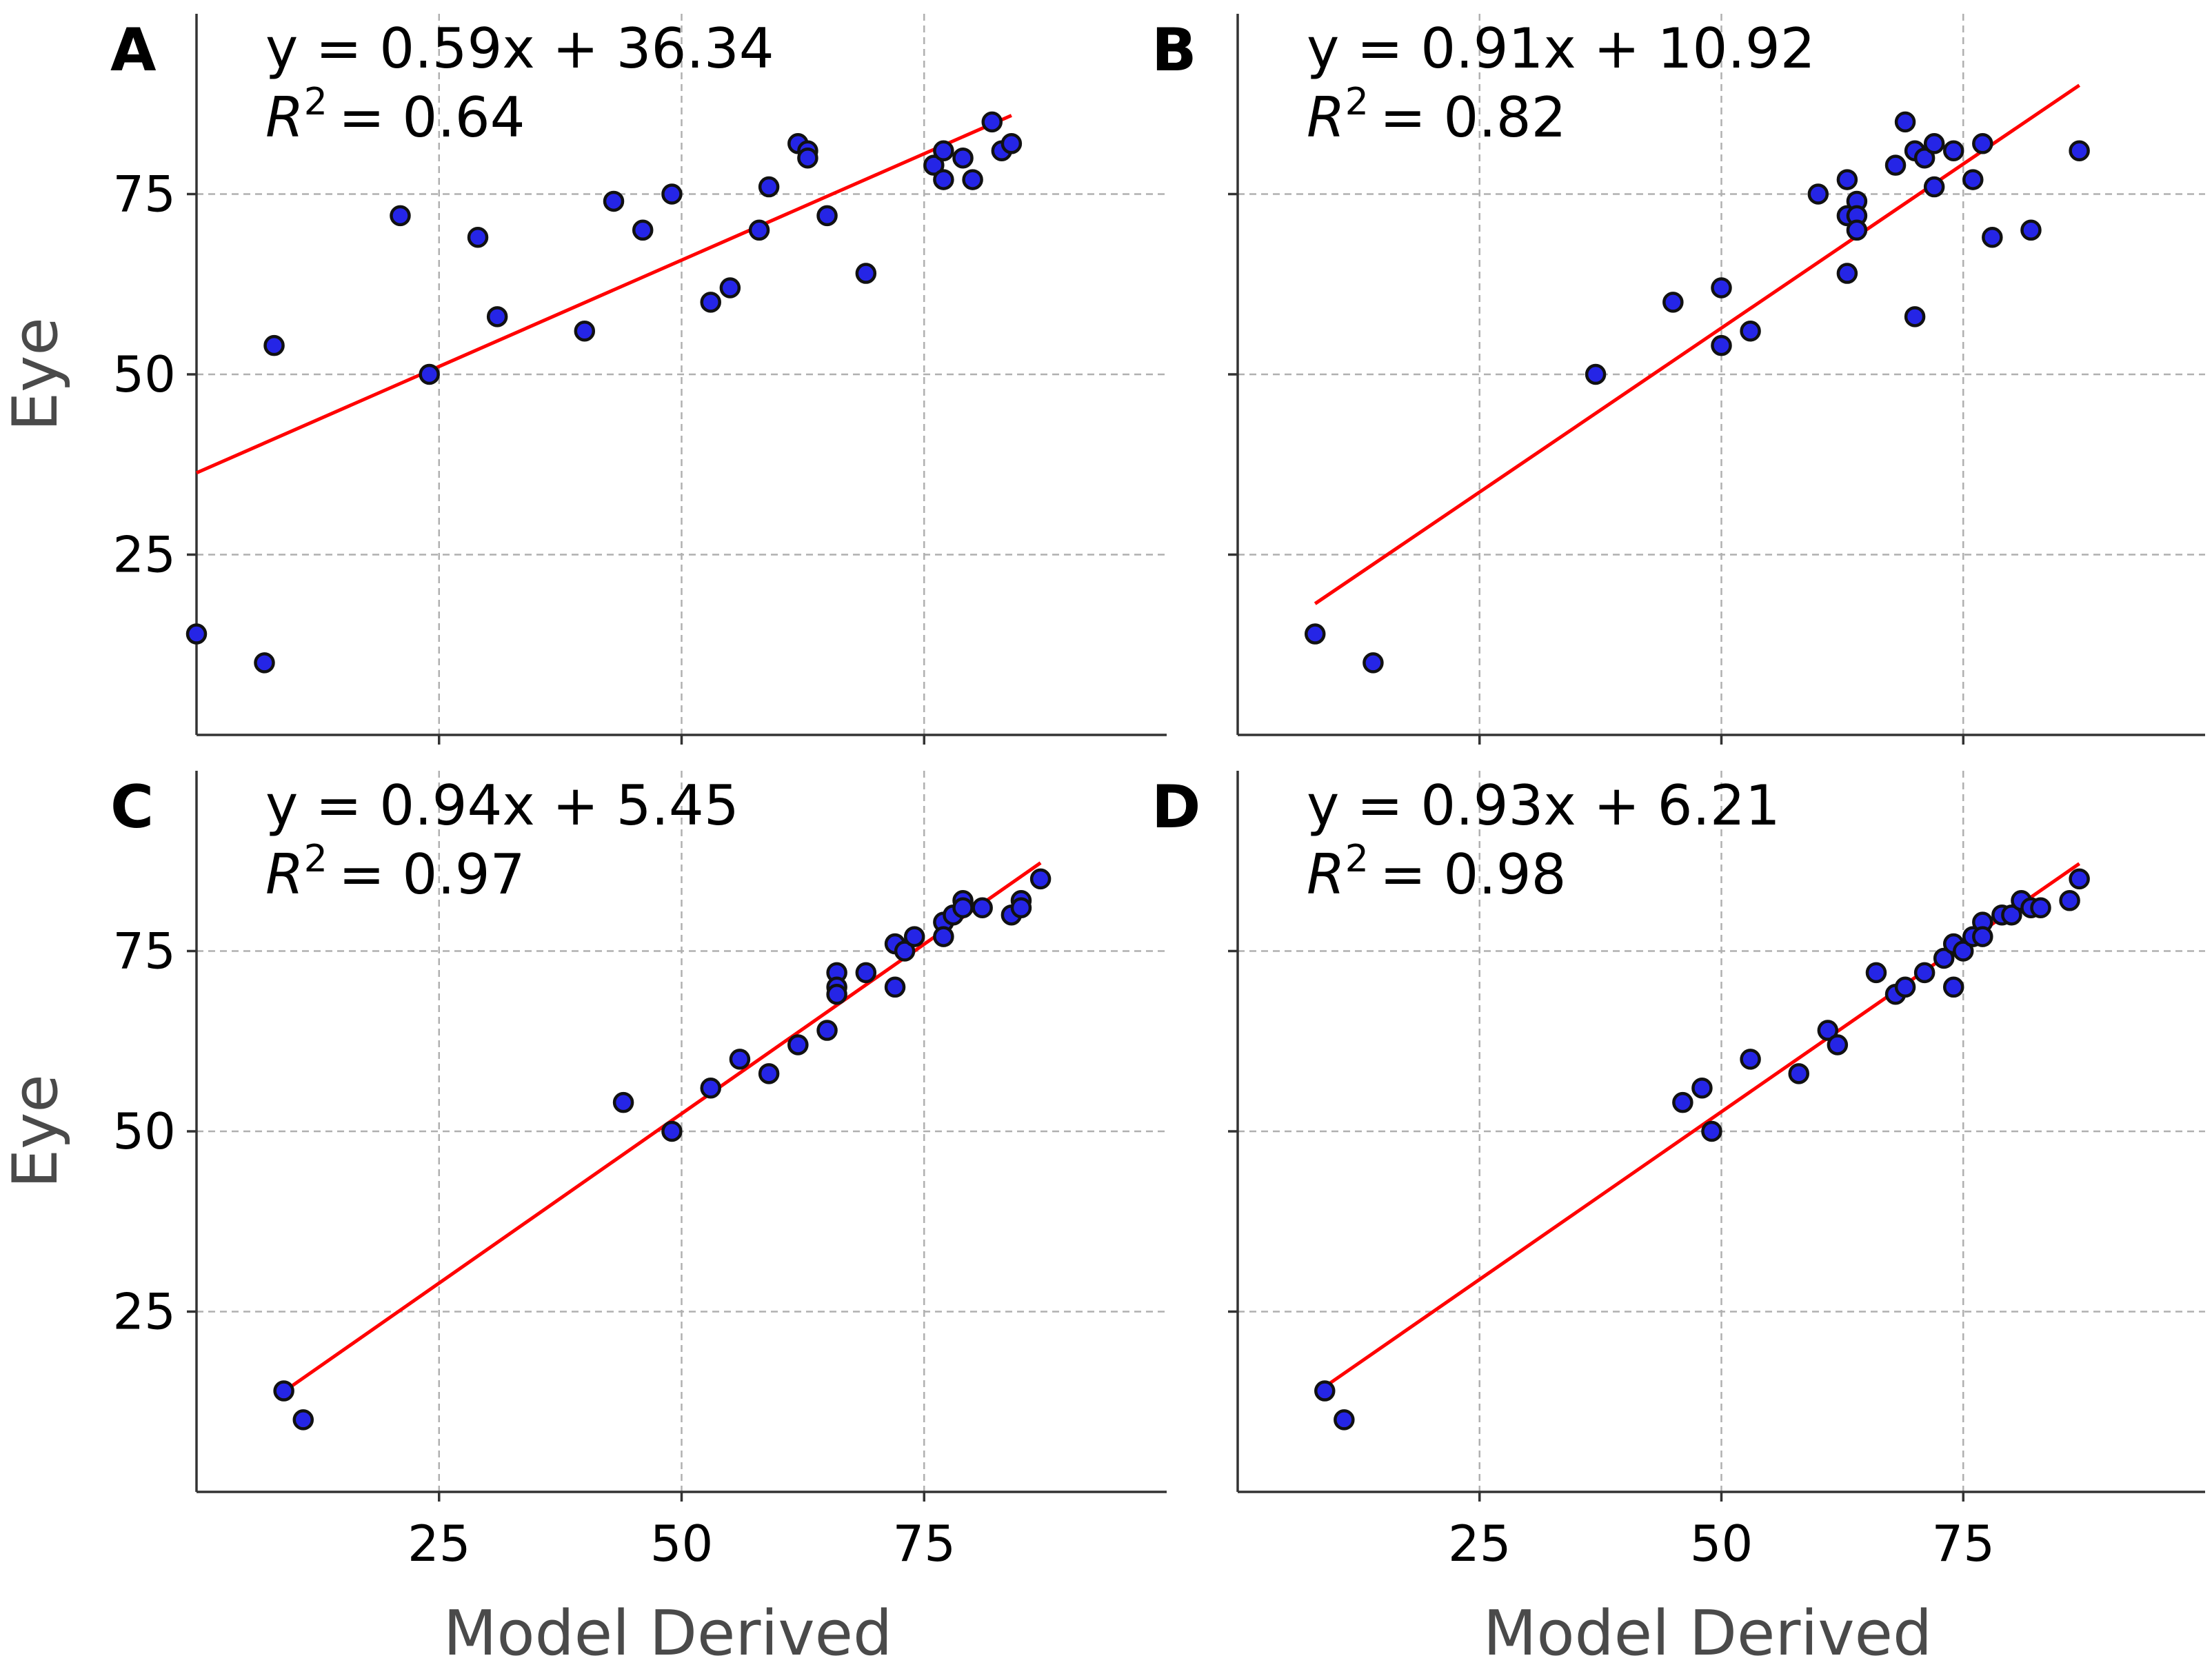 This screenshot has height=1667, width=2212. What do you see at coordinates (1473, 874) in the screenshot?
I see `r-squared-value: = 0.98` at bounding box center [1473, 874].